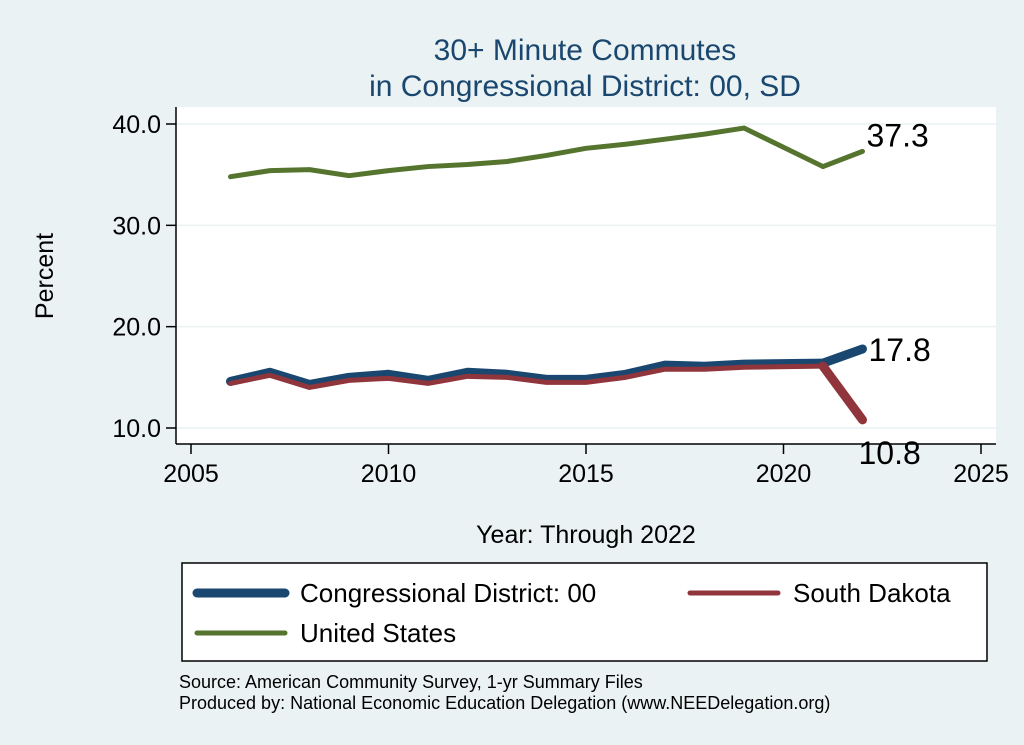 Image resolution: width=1024 pixels, height=745 pixels. I want to click on legend-box, so click(584, 612).